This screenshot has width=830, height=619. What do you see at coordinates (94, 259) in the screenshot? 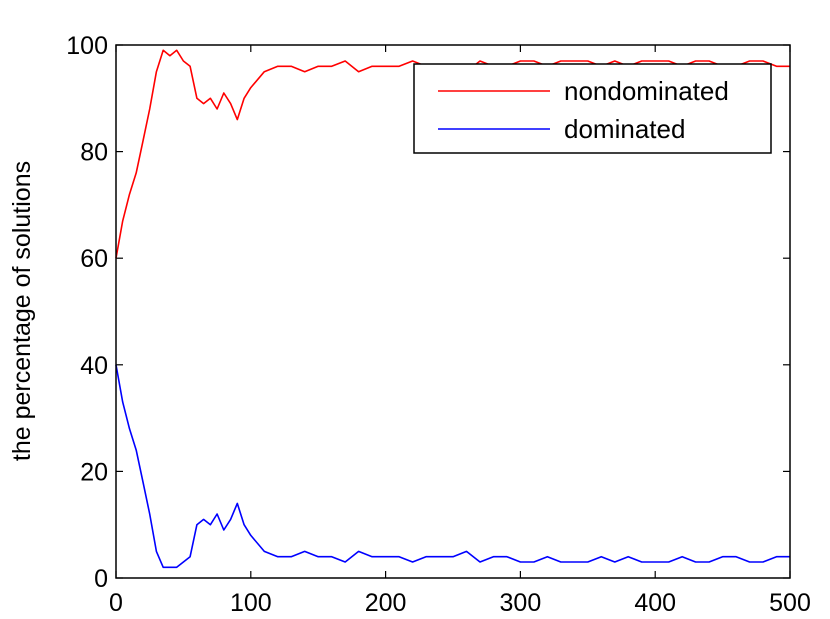
I see `y-tick-label-3: 60` at bounding box center [94, 259].